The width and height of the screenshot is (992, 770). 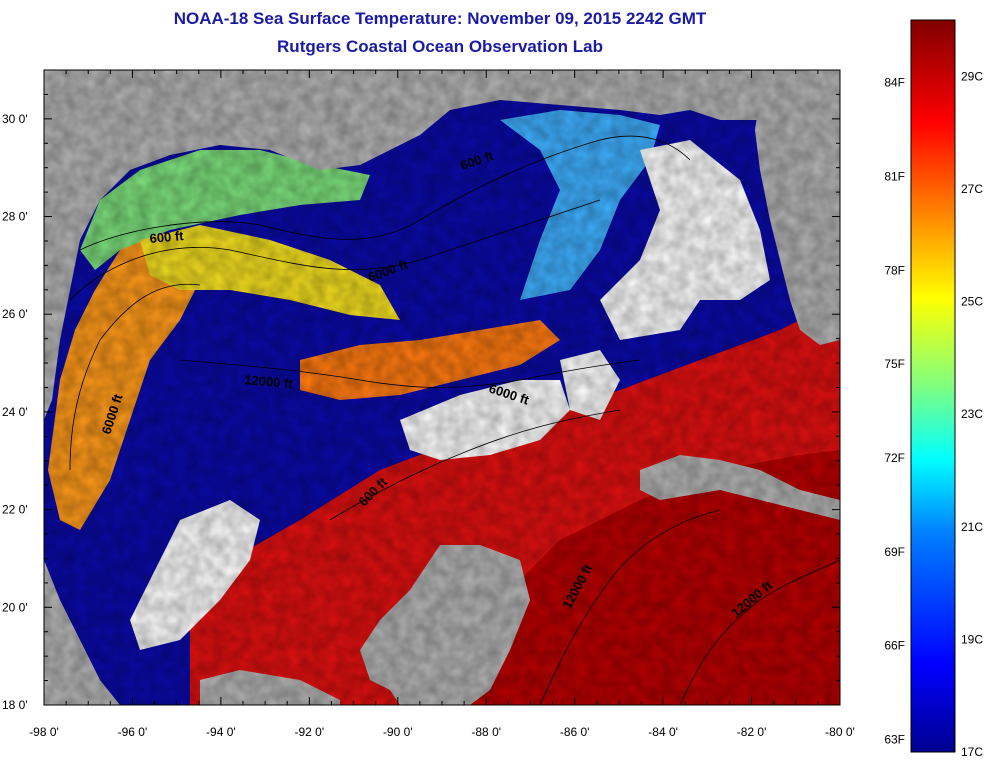 I want to click on colorbar-c-label: 23C, so click(x=972, y=414).